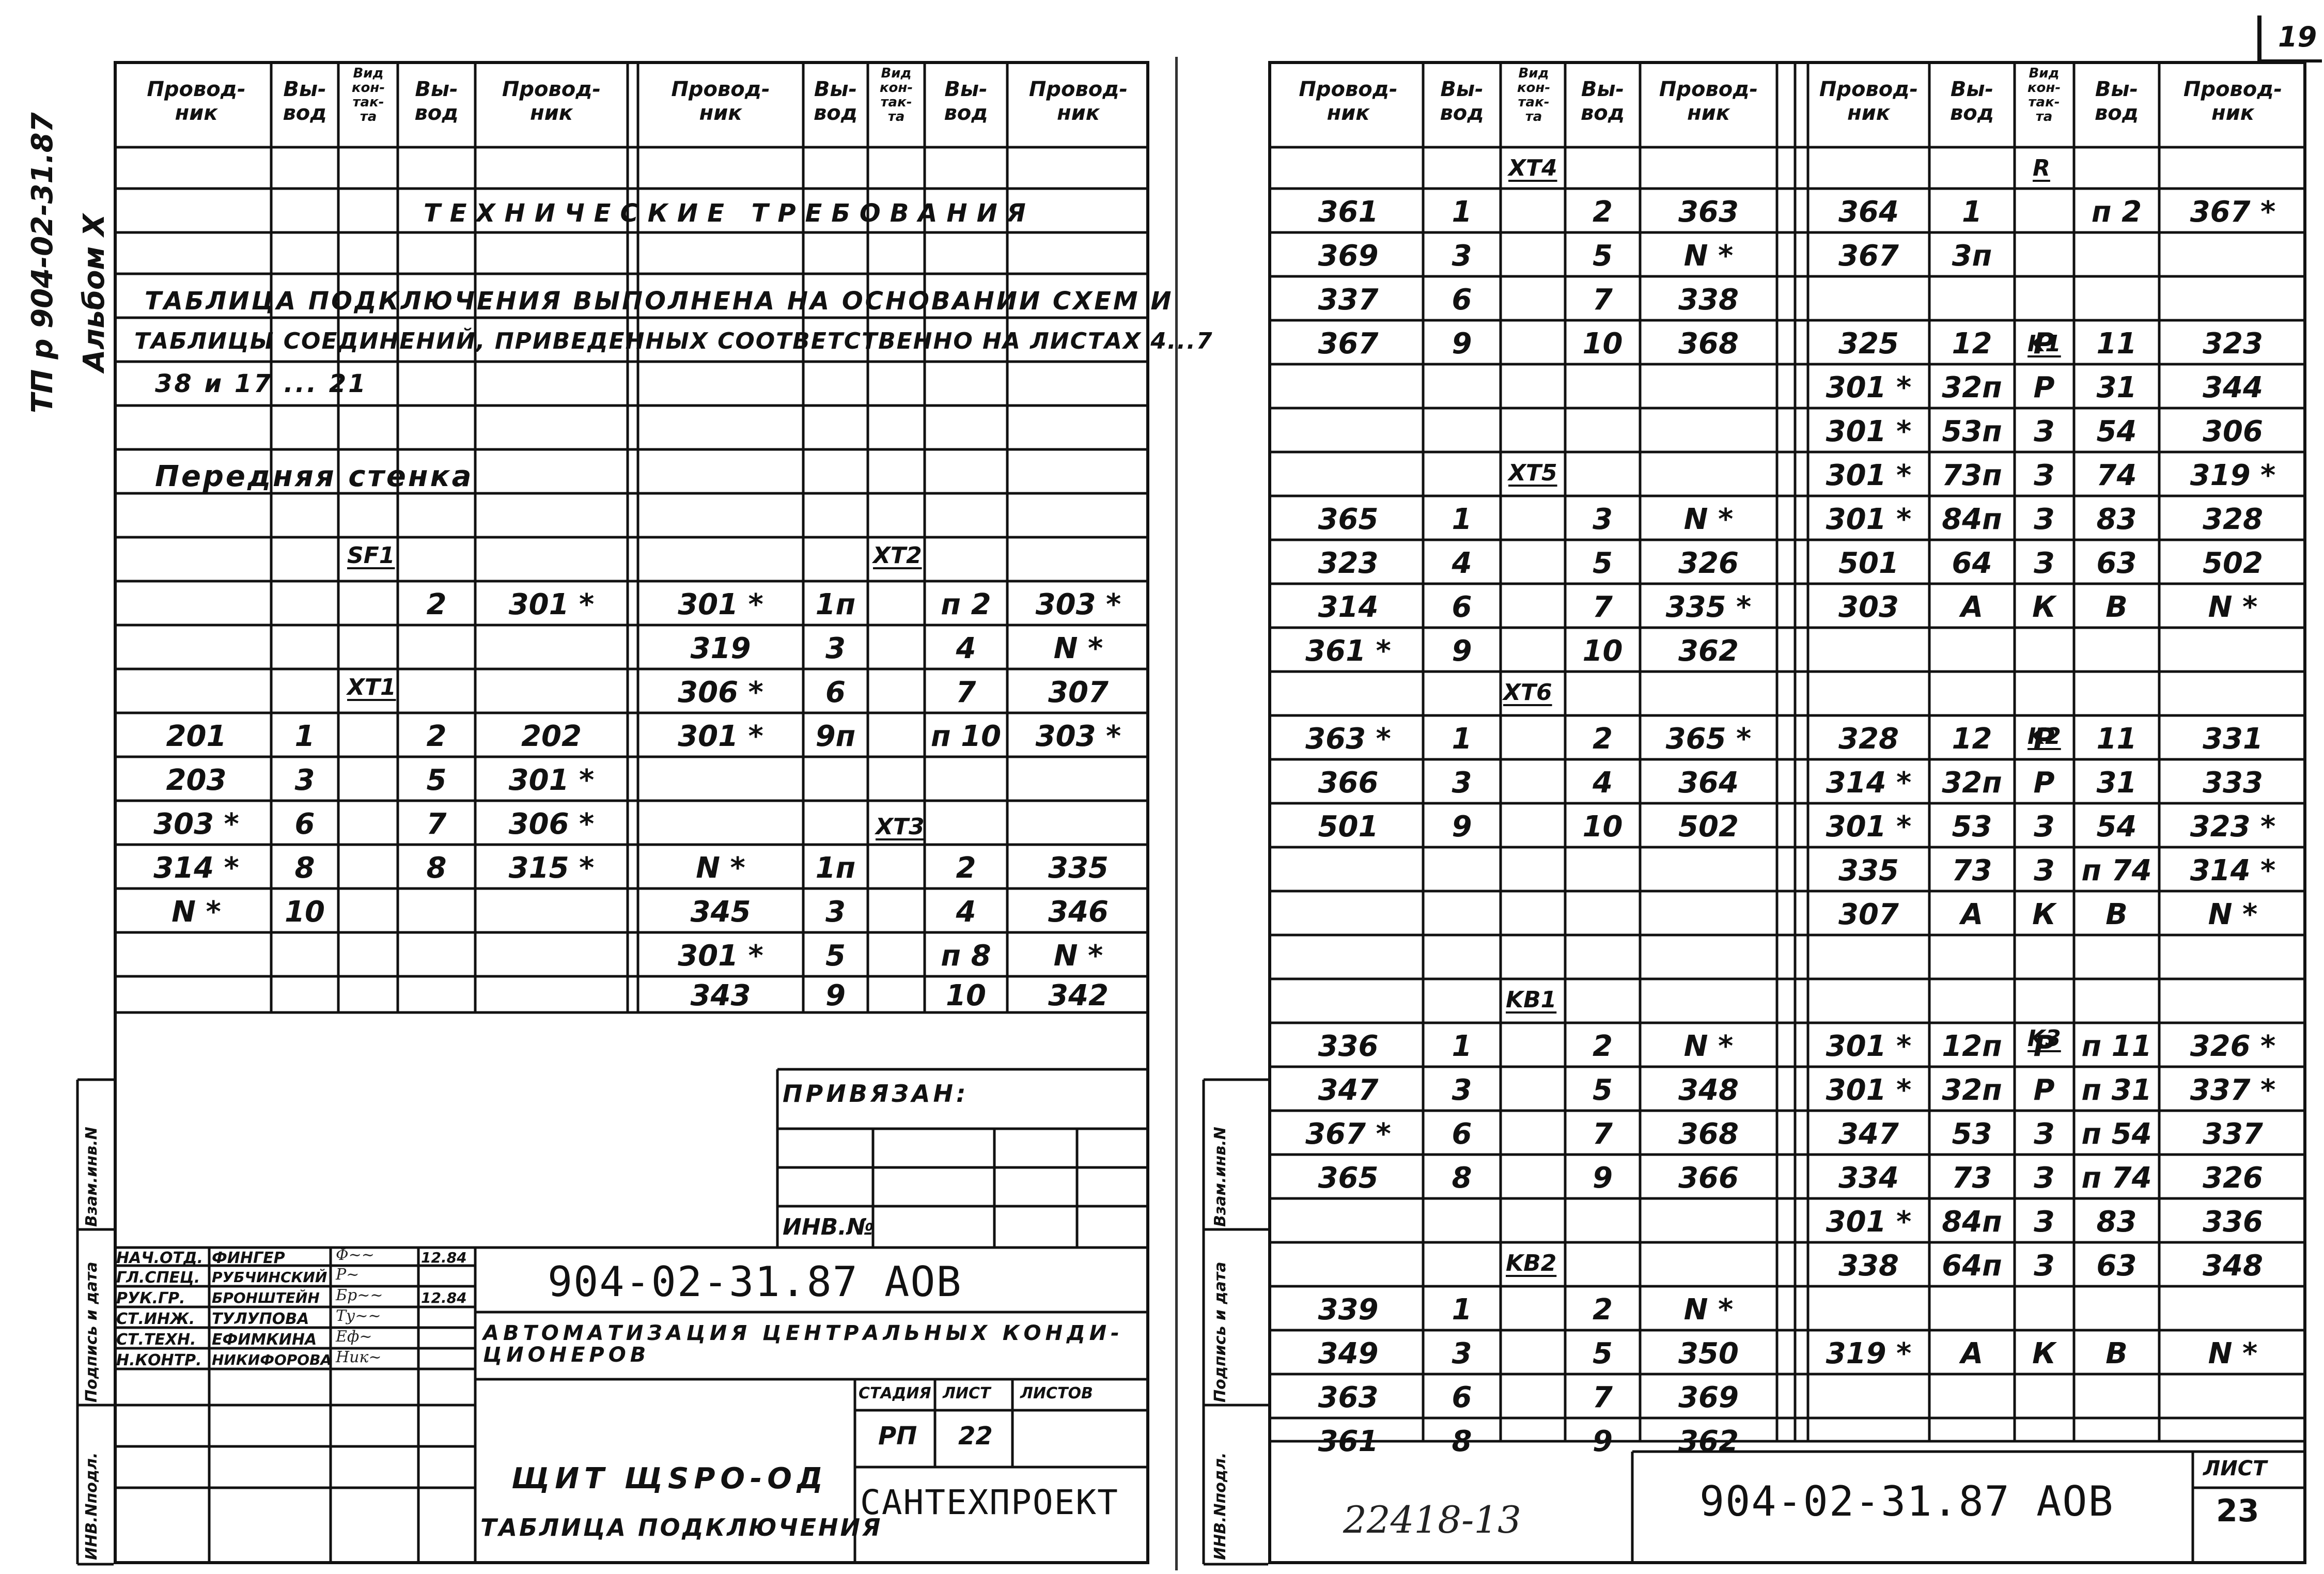  Describe the element at coordinates (1869, 1134) in the screenshot. I see `cell-conductor: 347` at that location.